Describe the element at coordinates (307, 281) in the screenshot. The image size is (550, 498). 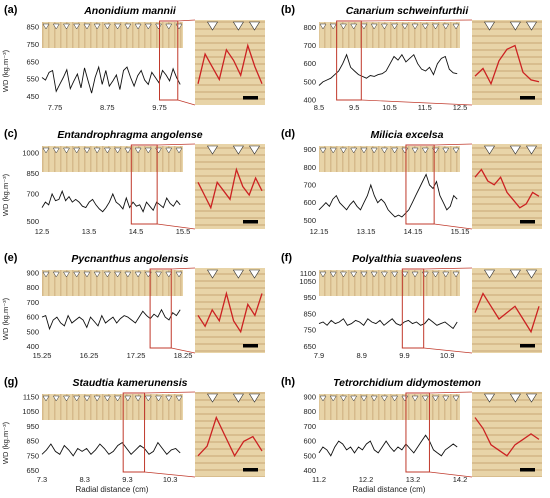
I see `y-tick-label: 1050` at that location.